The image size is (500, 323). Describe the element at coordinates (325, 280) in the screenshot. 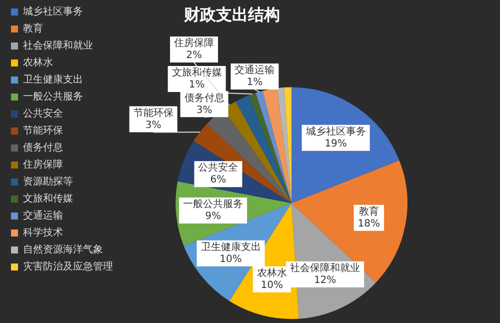

I see `data-label: 12%` at that location.